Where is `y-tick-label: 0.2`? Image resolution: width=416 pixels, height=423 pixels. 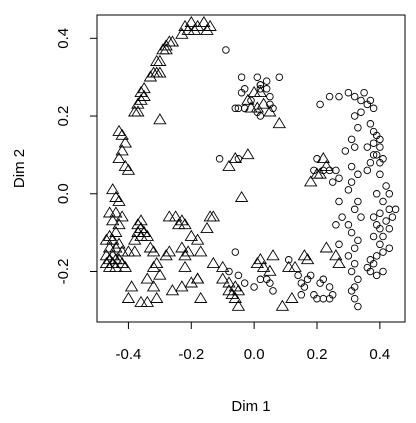
y-tick-label: 0.2 is located at coordinates (63, 116).